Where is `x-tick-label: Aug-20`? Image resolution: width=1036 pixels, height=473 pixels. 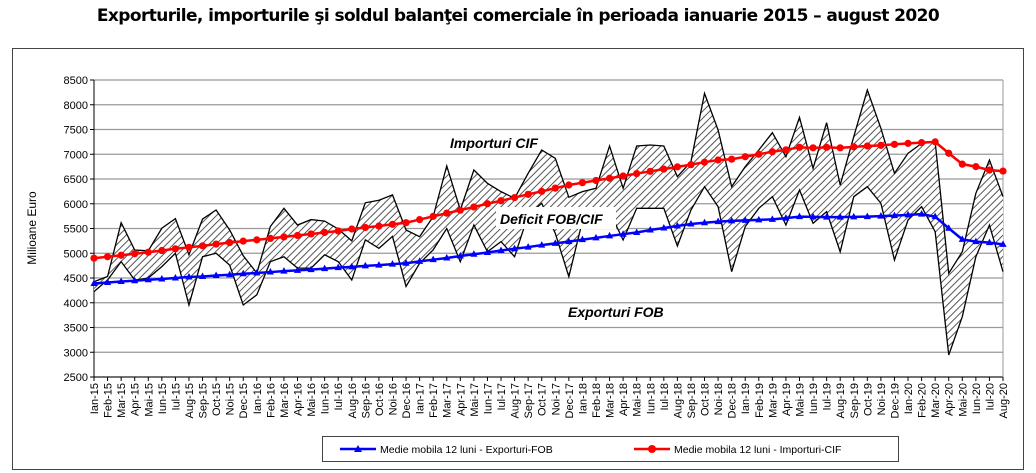 x-tick-label: Aug-20 is located at coordinates (1004, 400).